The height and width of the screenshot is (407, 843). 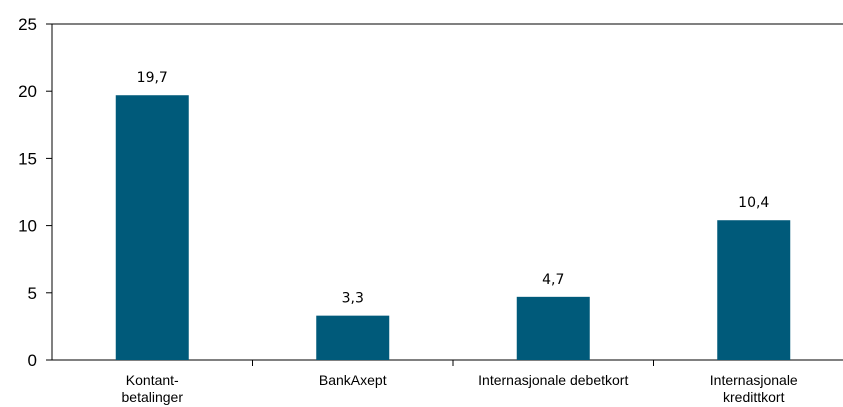 I want to click on y-tick-label: 20, so click(x=27, y=91).